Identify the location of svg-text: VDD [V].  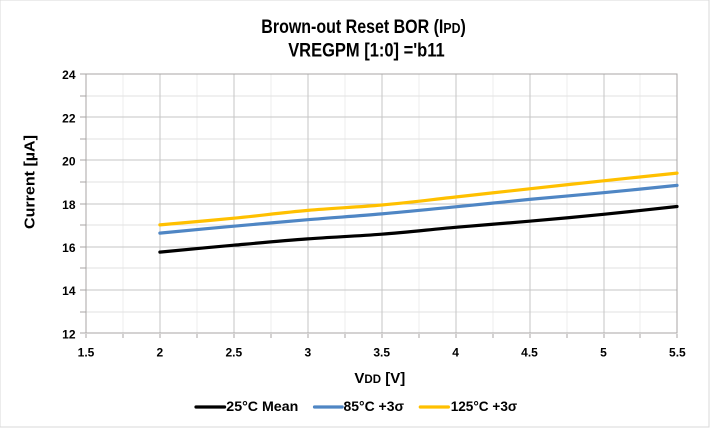
(379, 378).